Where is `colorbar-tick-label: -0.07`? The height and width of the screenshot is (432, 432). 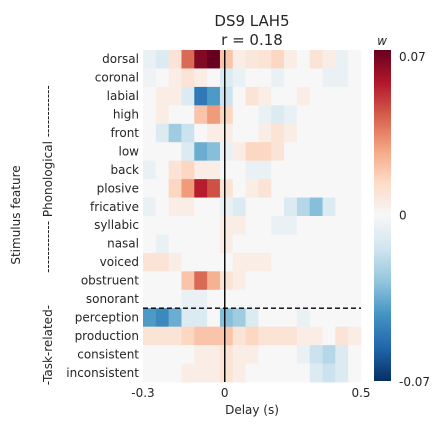 colorbar-tick-label: -0.07 is located at coordinates (414, 382).